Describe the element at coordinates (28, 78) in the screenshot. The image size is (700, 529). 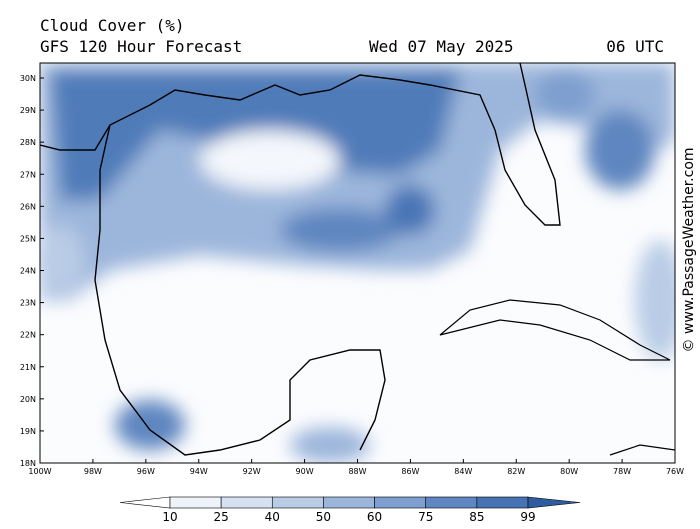
I see `lat-label: 30N` at that location.